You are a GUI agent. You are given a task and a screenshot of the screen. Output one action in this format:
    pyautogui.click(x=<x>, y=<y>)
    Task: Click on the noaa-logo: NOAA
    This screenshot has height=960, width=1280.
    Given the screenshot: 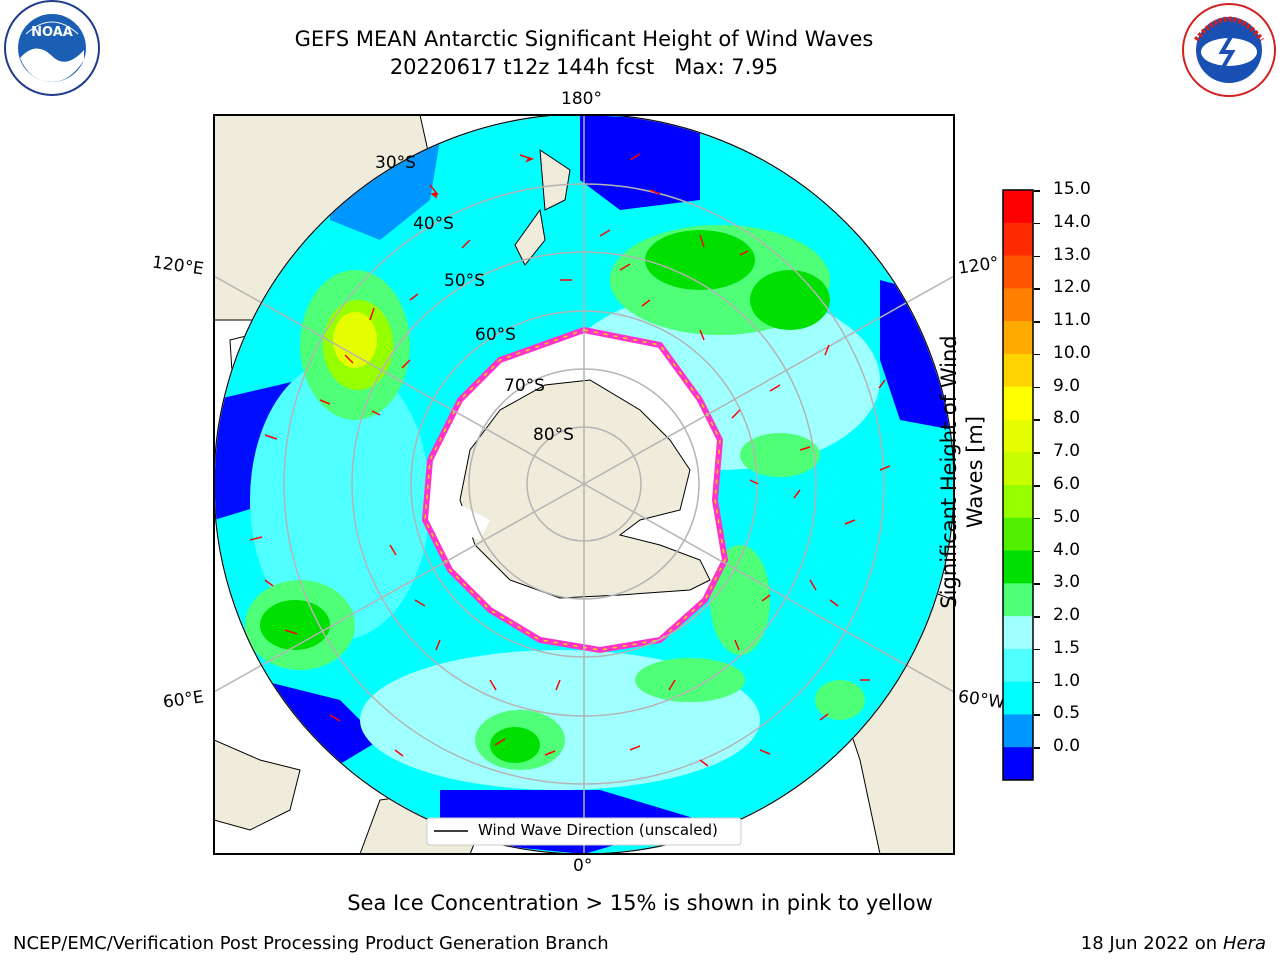 What is the action you would take?
    pyautogui.click(x=52, y=48)
    